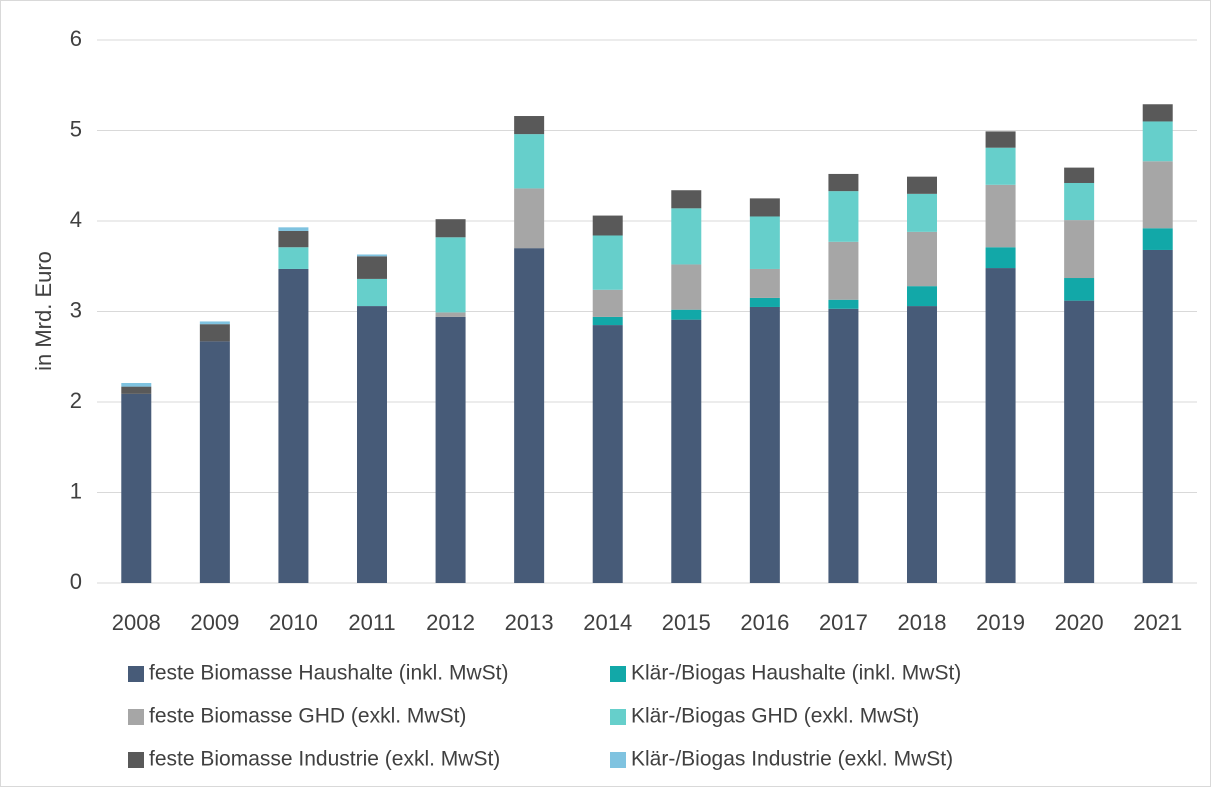  I want to click on x-tick-label: 2009, so click(214, 622).